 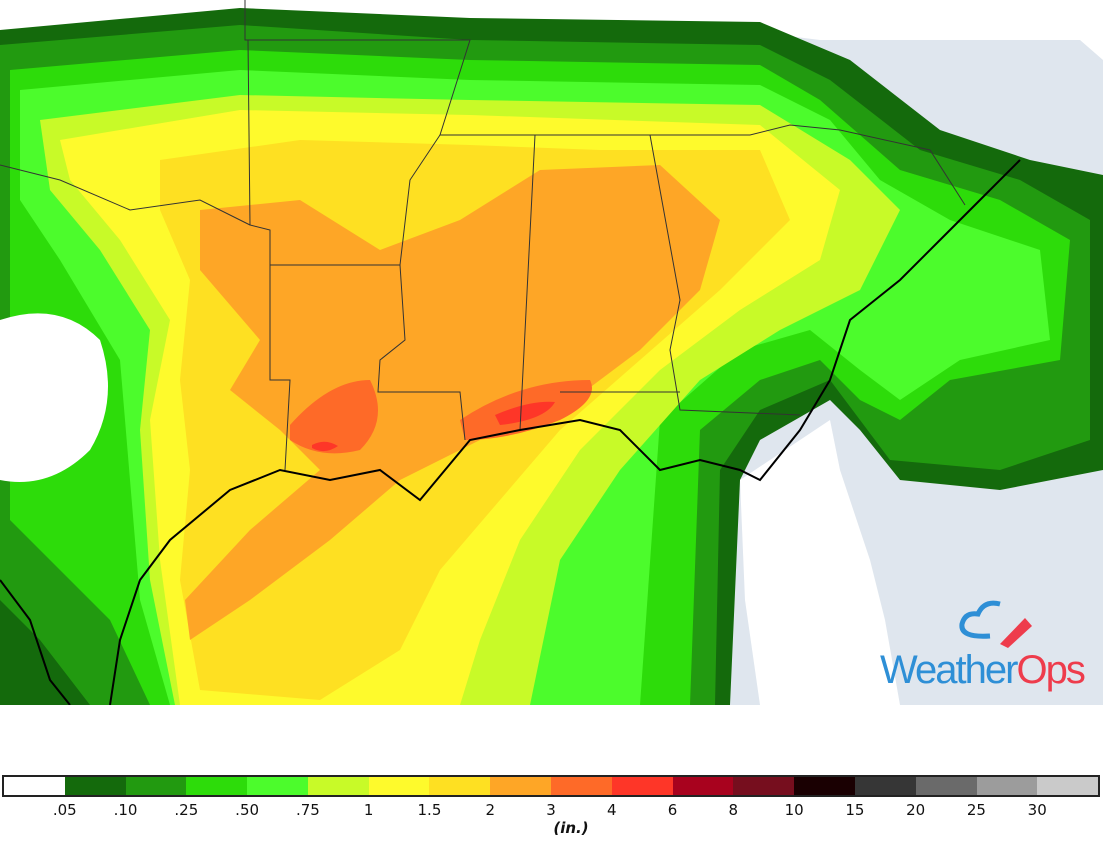 I want to click on cloud-icon, so click(x=995, y=624).